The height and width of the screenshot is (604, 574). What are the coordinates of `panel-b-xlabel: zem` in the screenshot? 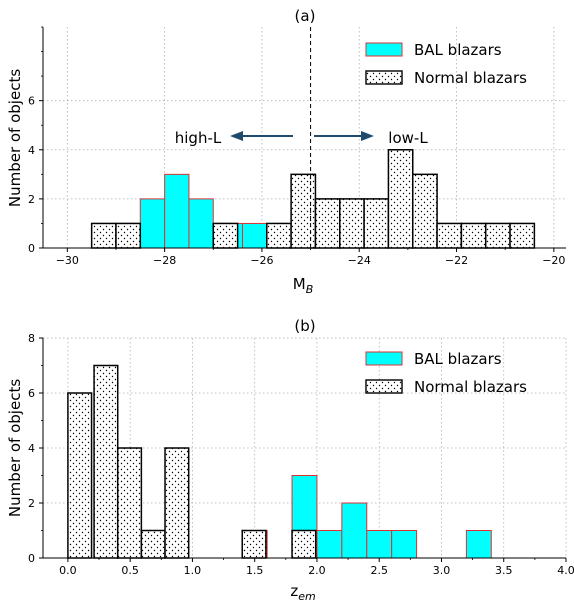 It's located at (302, 592).